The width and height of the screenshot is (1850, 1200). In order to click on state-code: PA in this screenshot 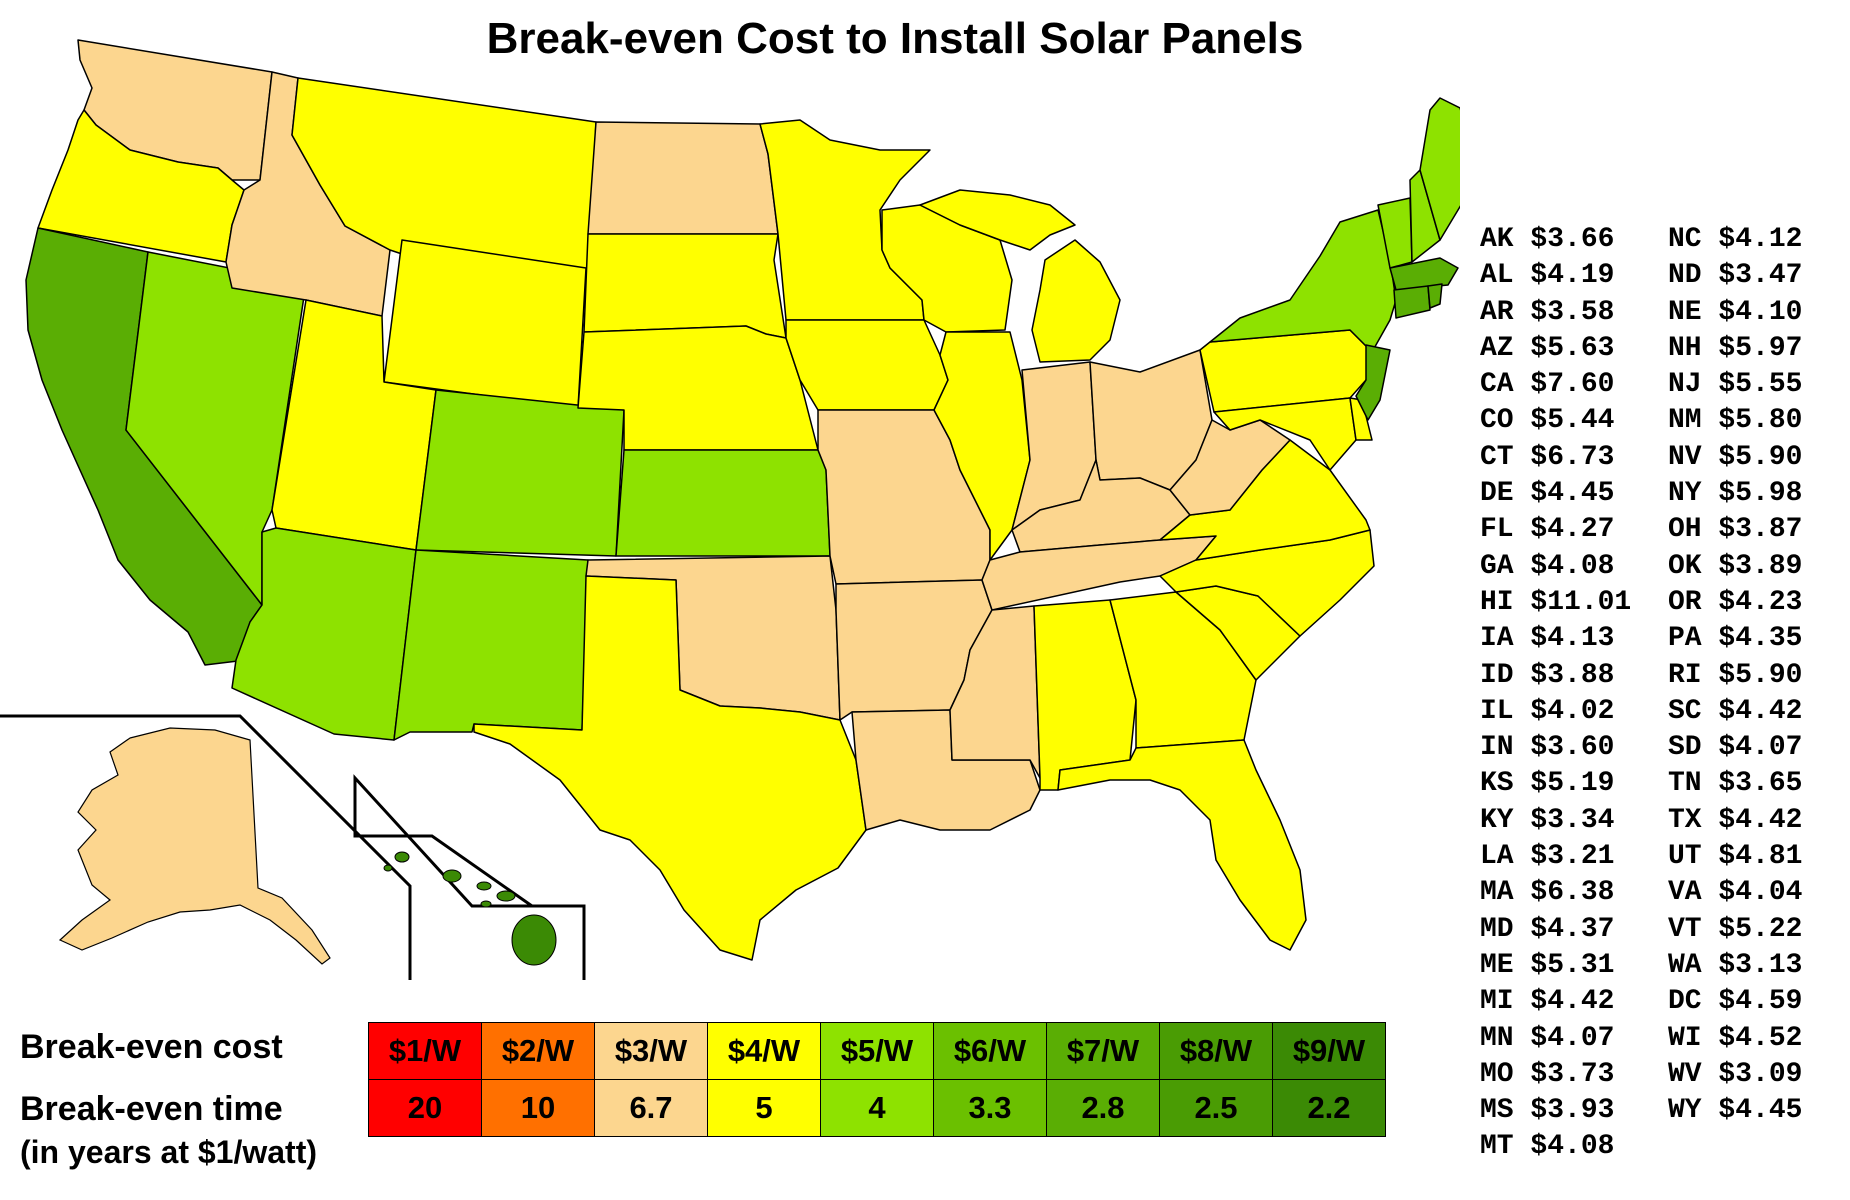, I will do `click(1685, 639)`.